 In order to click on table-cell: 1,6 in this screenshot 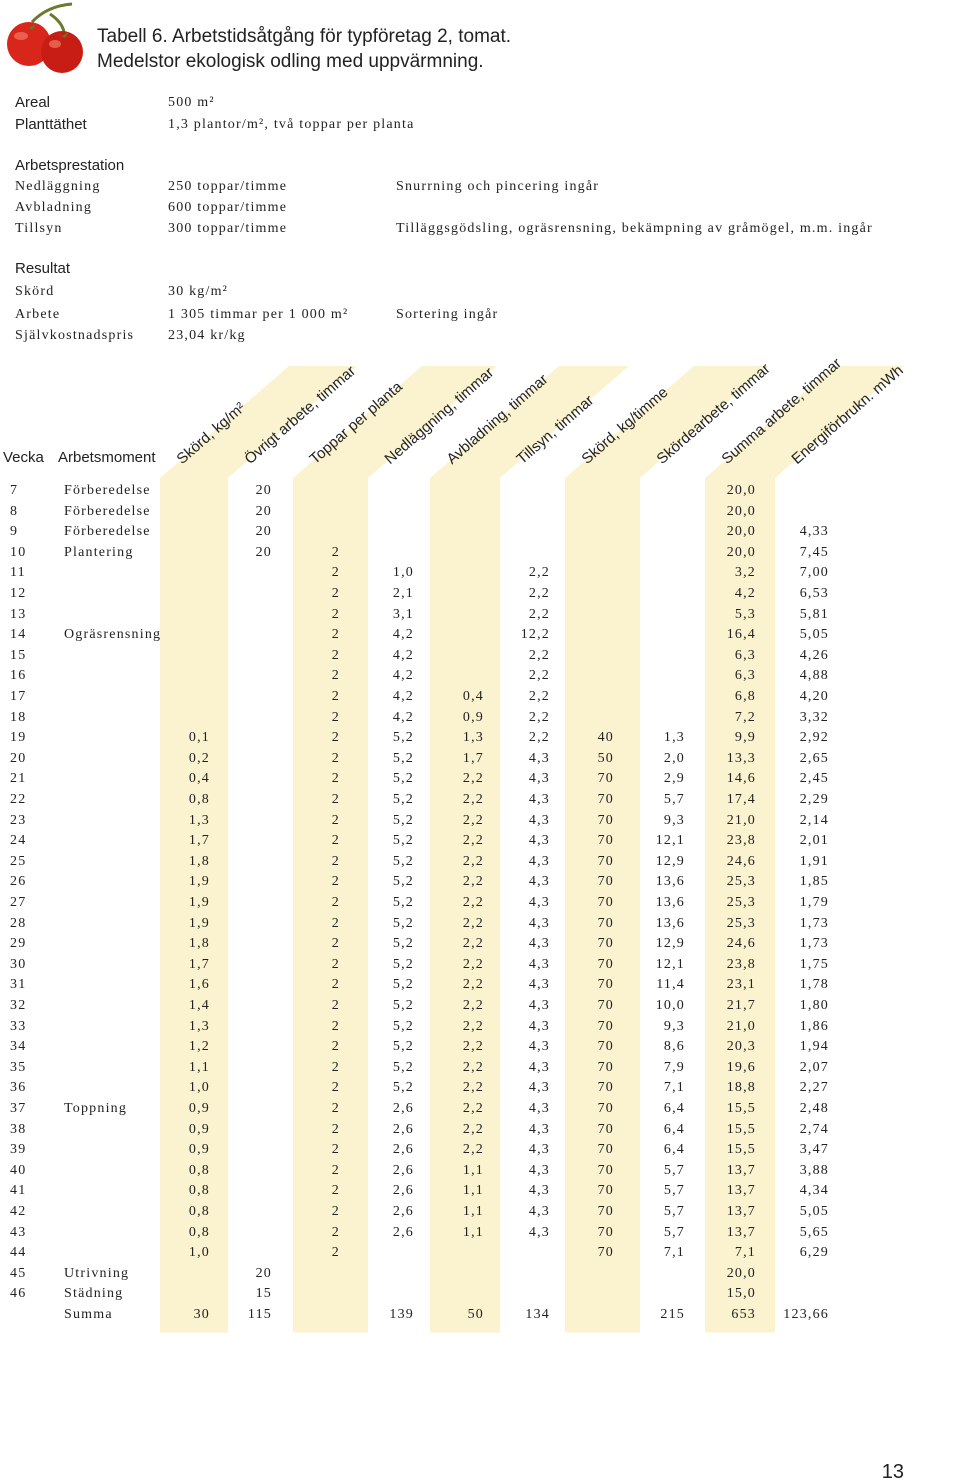, I will do `click(199, 985)`.